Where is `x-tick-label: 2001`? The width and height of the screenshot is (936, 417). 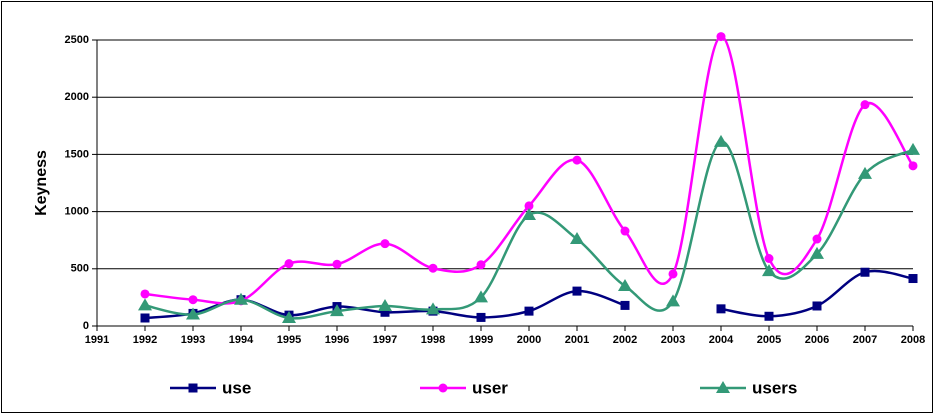
x-tick-label: 2001 is located at coordinates (577, 340).